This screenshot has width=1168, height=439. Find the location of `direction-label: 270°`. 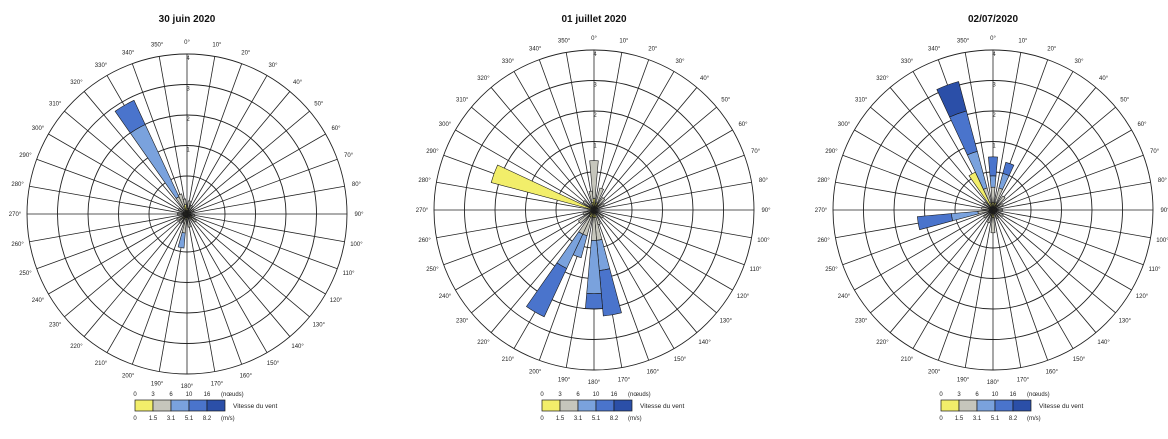

direction-label: 270° is located at coordinates (15, 215).